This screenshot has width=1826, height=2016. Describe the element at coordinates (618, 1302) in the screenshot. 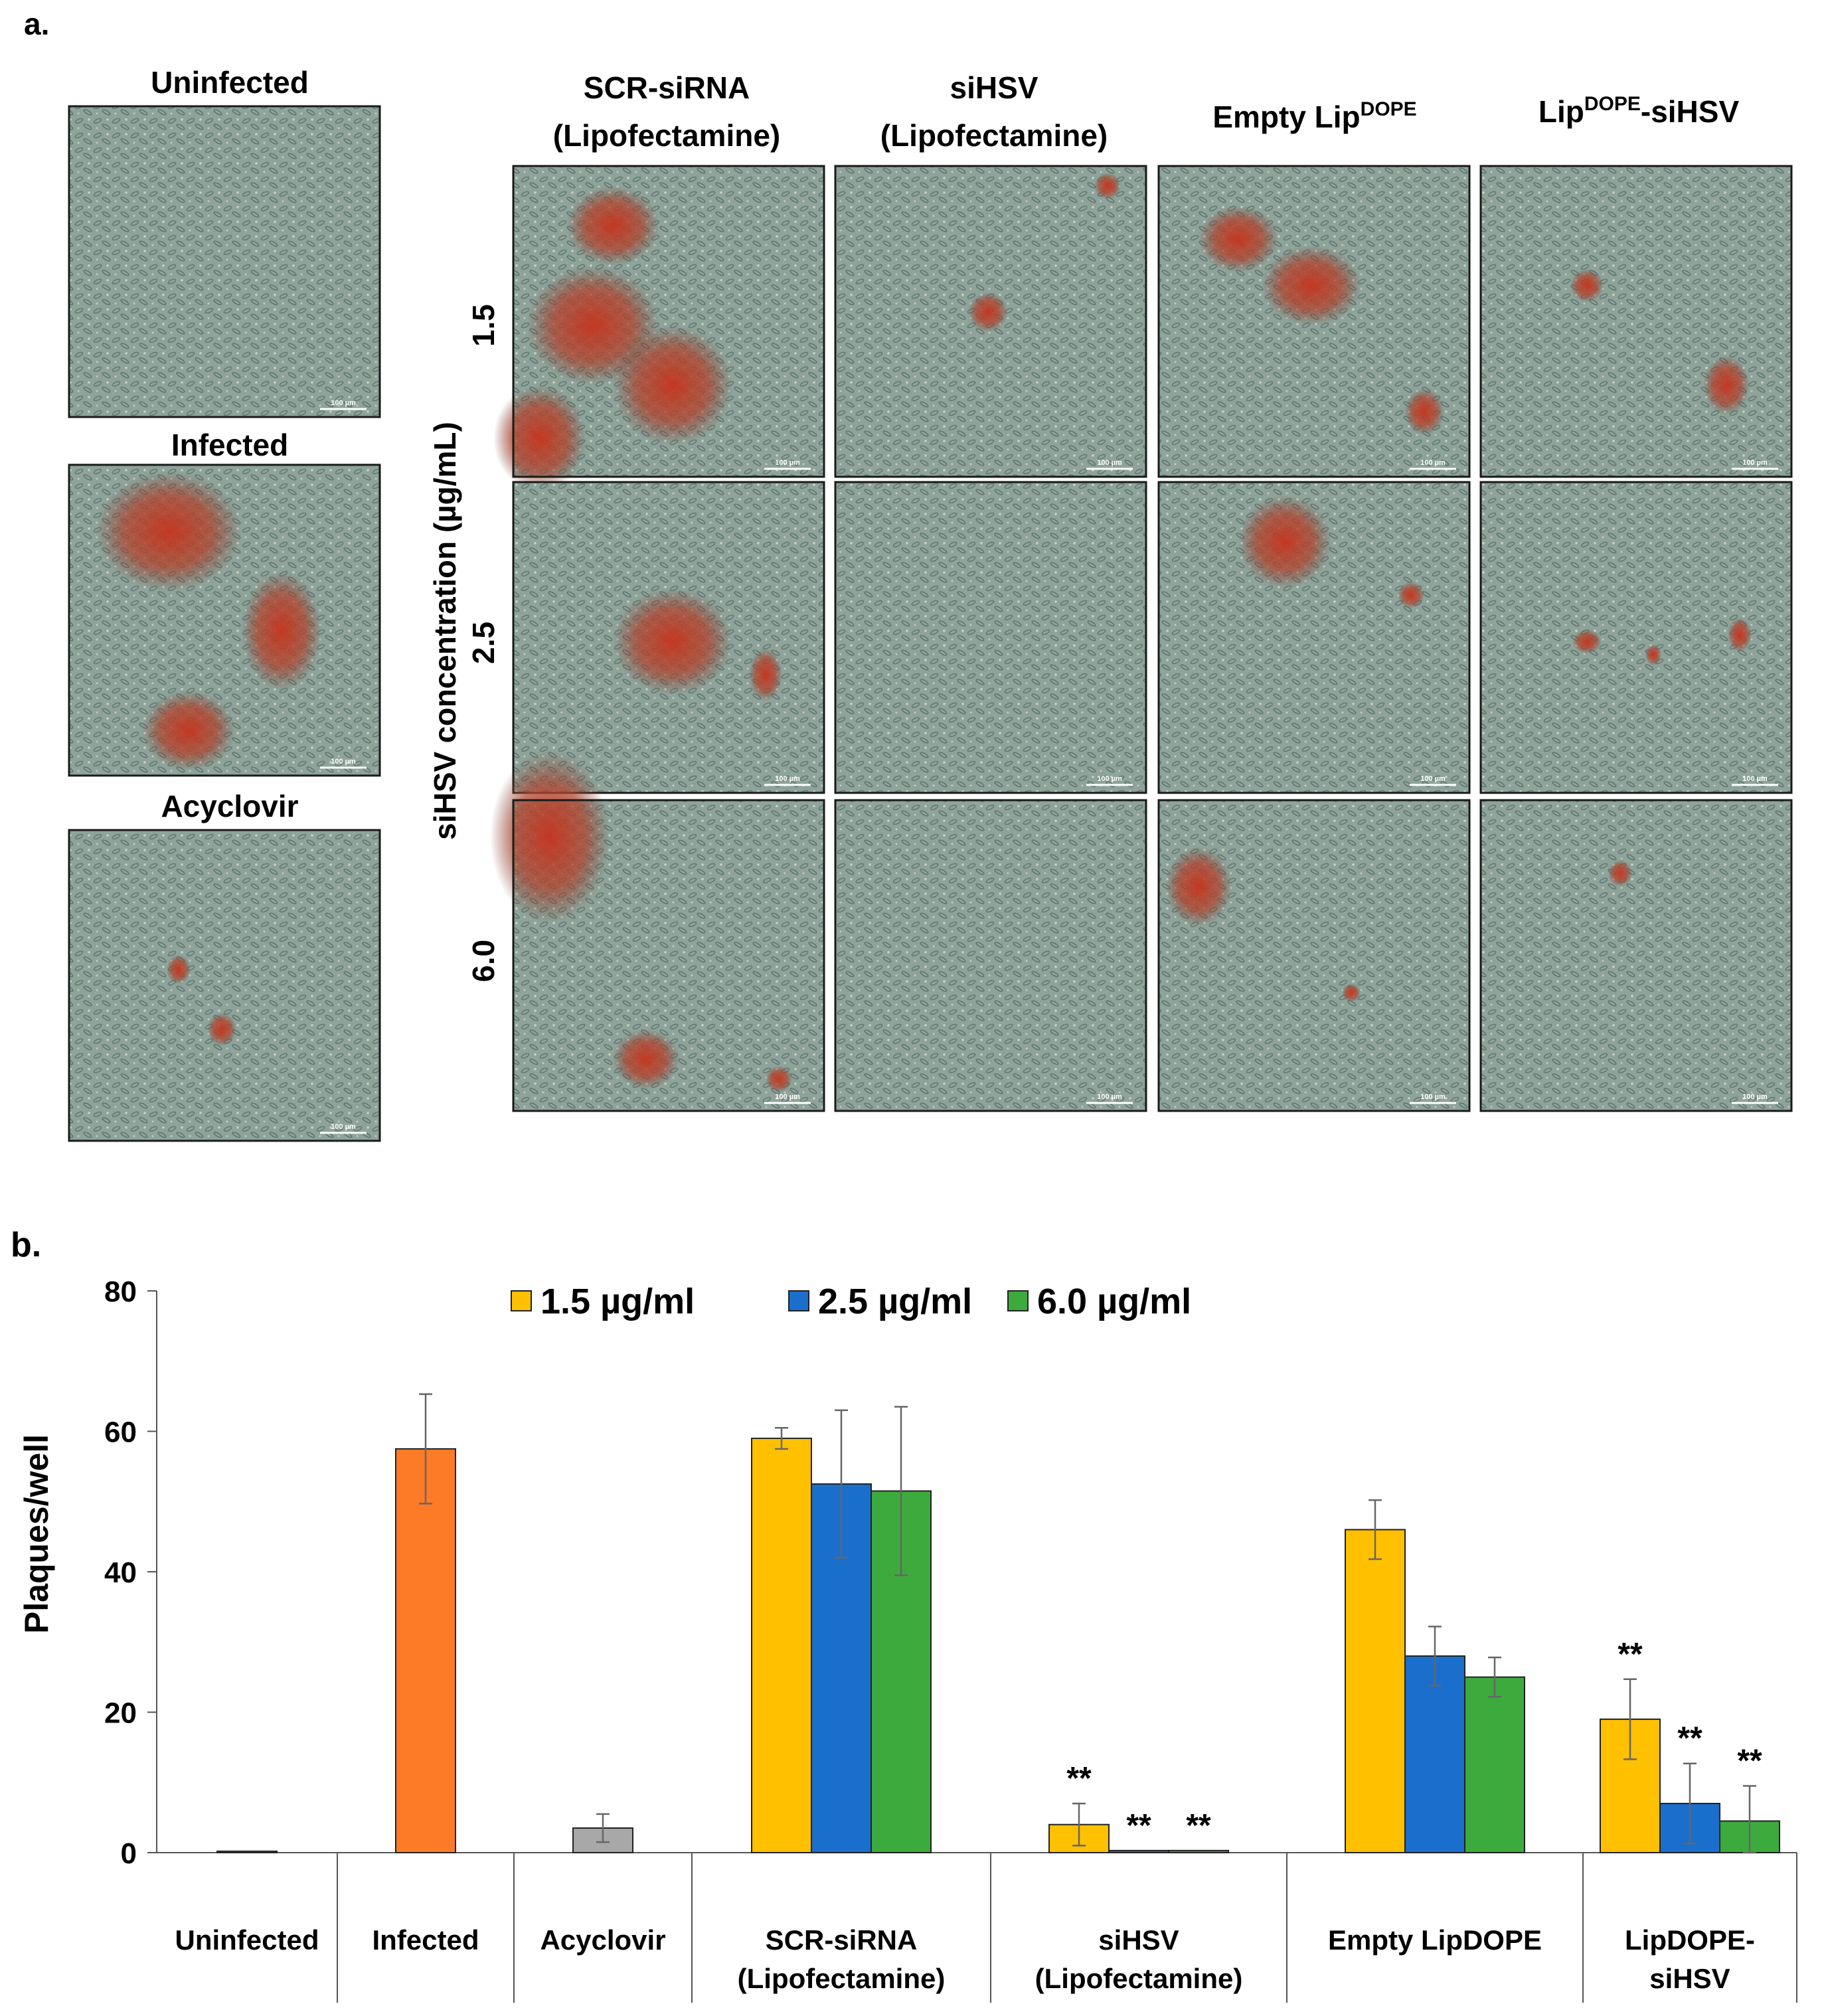

I see `legend-label: 1.5 µg/ml` at that location.